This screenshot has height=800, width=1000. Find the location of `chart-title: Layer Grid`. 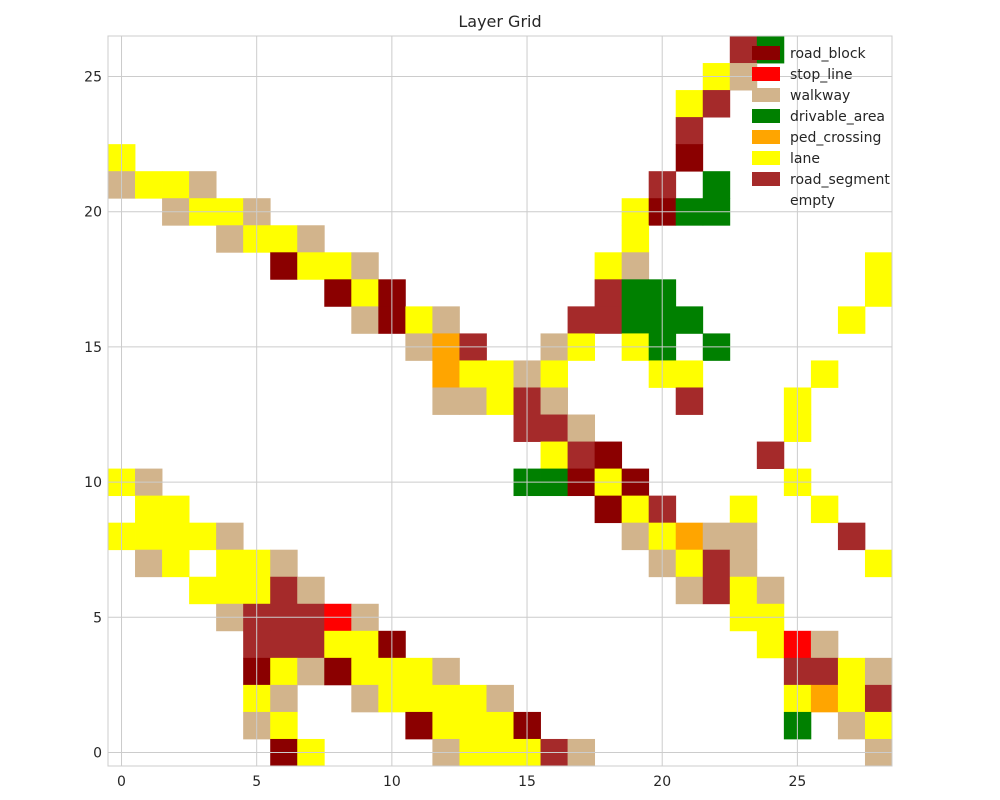

chart-title: Layer Grid is located at coordinates (499, 21).